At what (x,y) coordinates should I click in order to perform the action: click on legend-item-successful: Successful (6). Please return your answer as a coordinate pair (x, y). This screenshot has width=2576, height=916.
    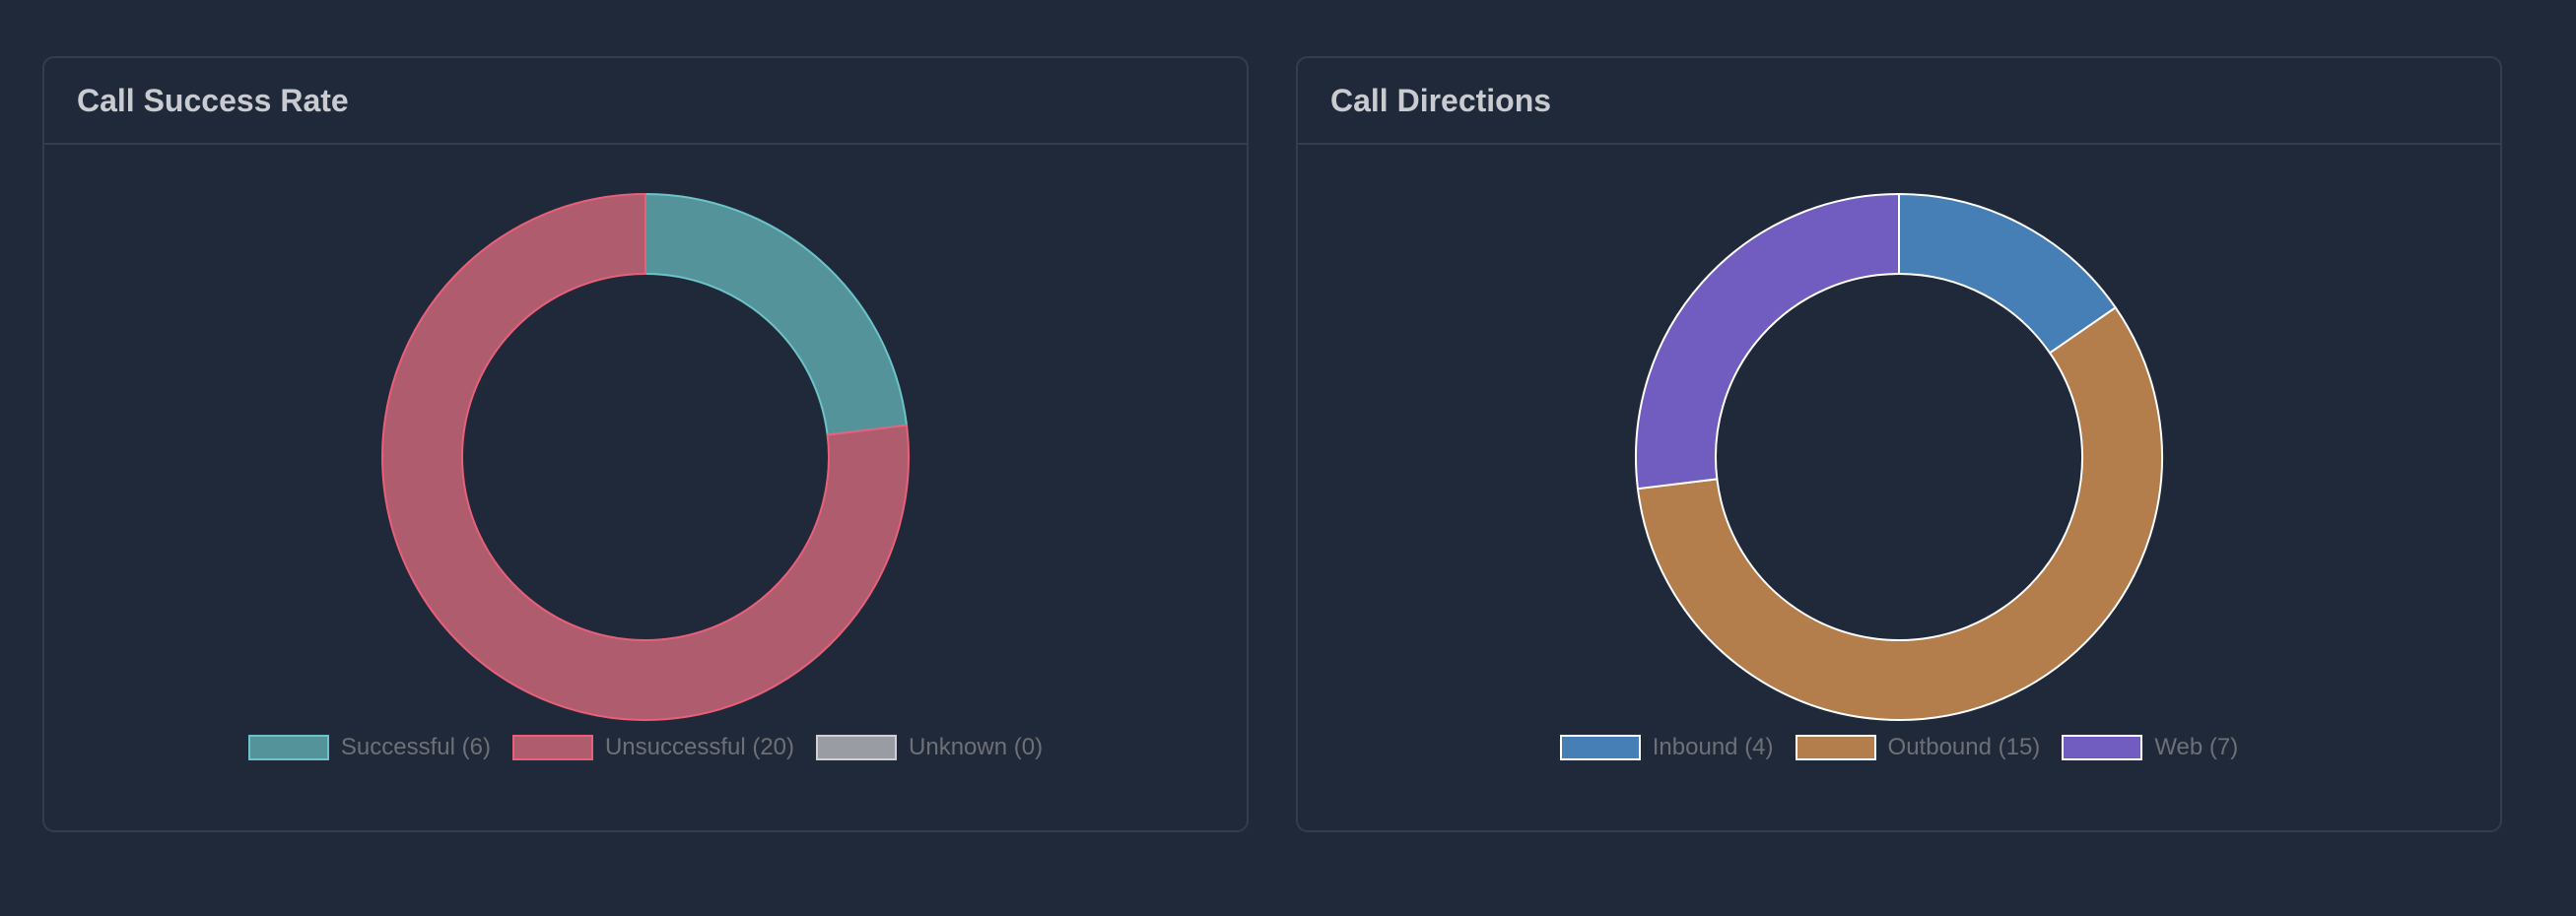
    Looking at the image, I should click on (369, 748).